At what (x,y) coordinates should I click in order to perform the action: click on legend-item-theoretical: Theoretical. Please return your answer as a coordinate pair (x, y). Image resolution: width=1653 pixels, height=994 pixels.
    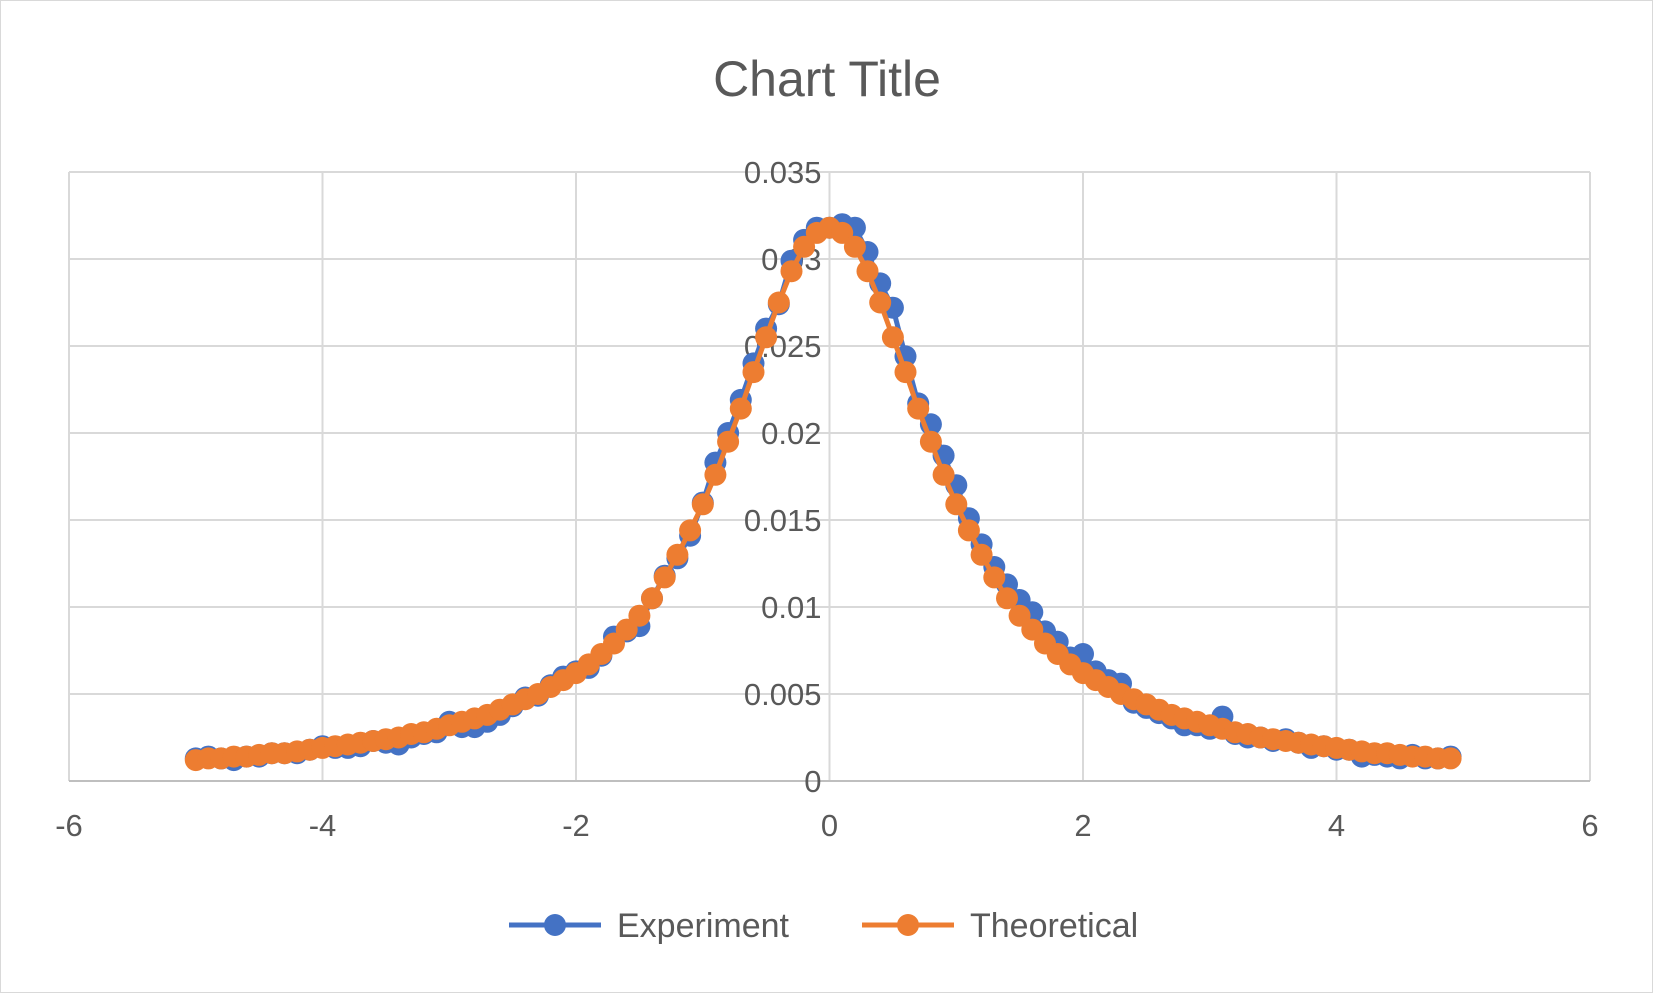
    Looking at the image, I should click on (1000, 926).